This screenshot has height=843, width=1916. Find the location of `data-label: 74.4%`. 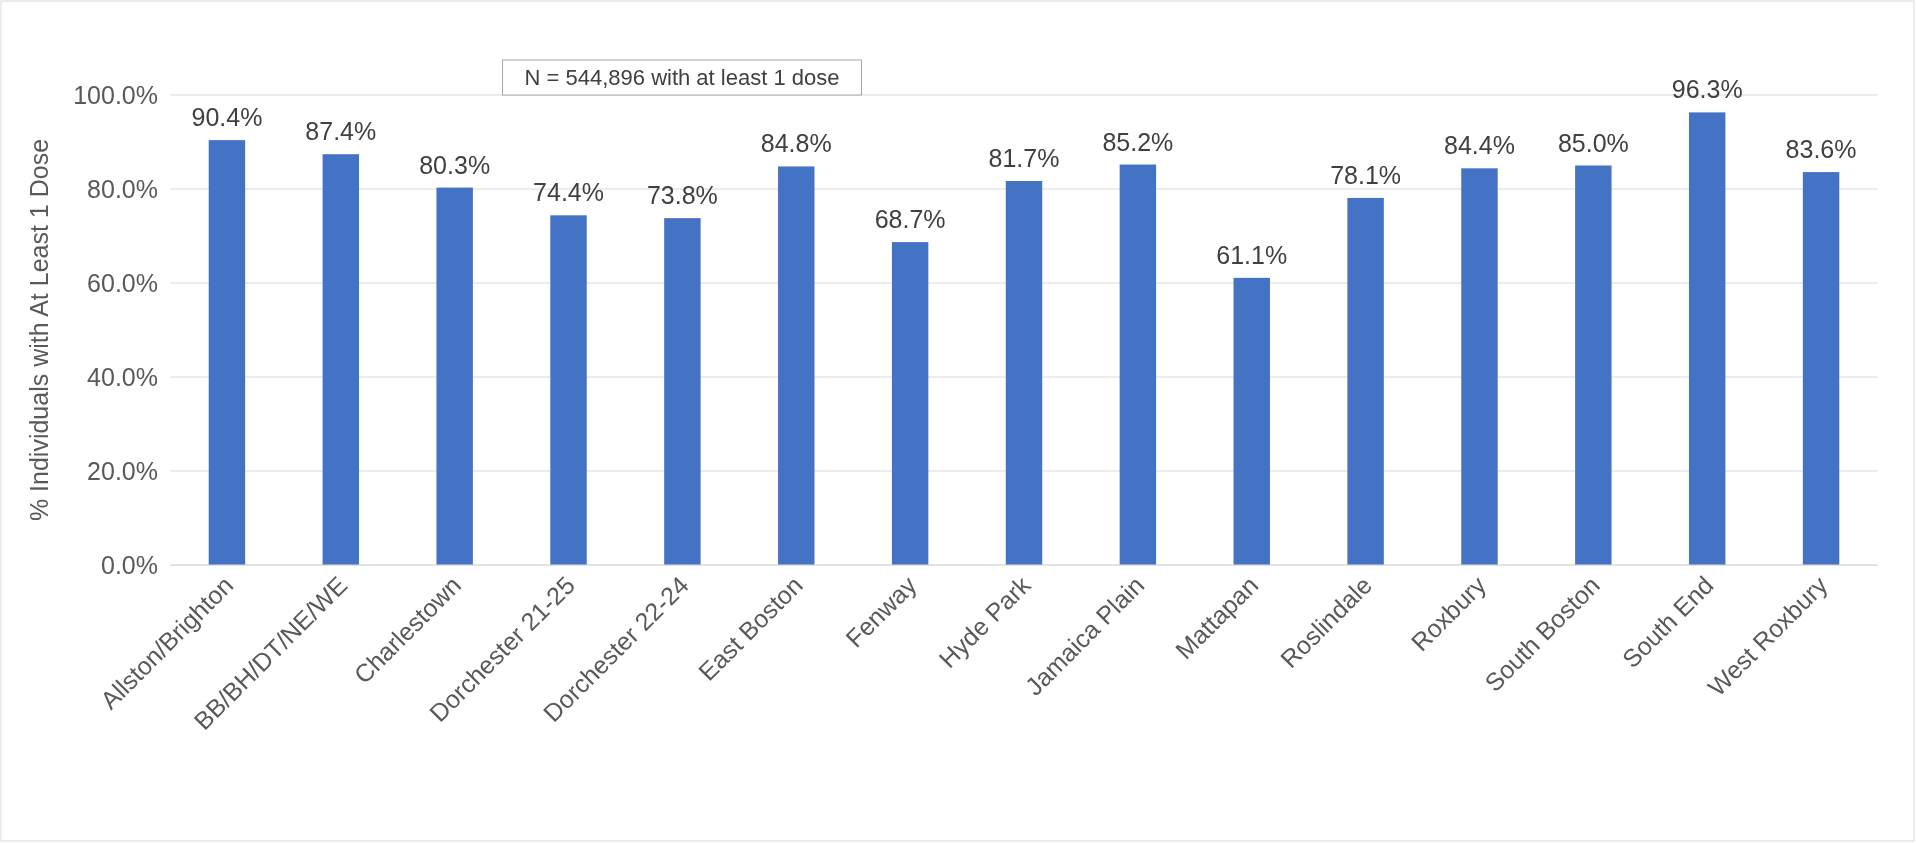

data-label: 74.4% is located at coordinates (568, 192).